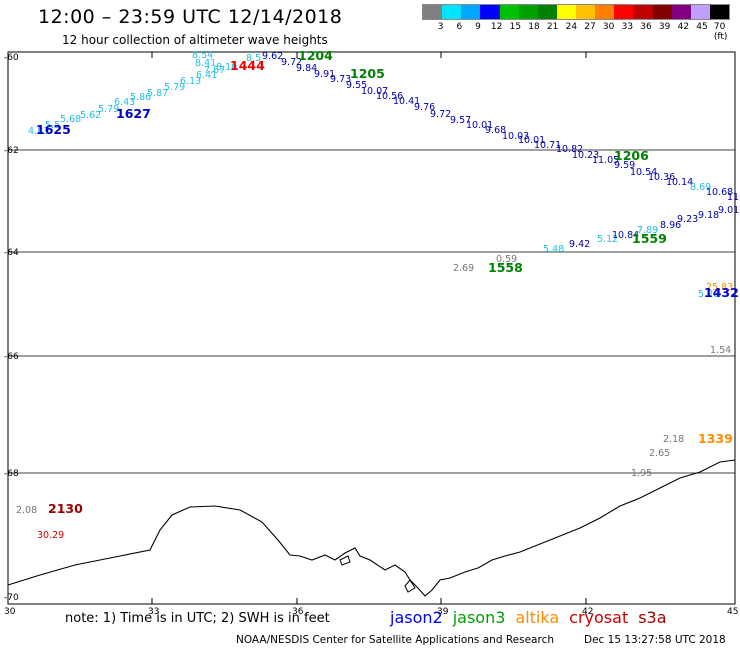 The height and width of the screenshot is (650, 740). Describe the element at coordinates (673, 439) in the screenshot. I see `track-value: 2.18` at that location.